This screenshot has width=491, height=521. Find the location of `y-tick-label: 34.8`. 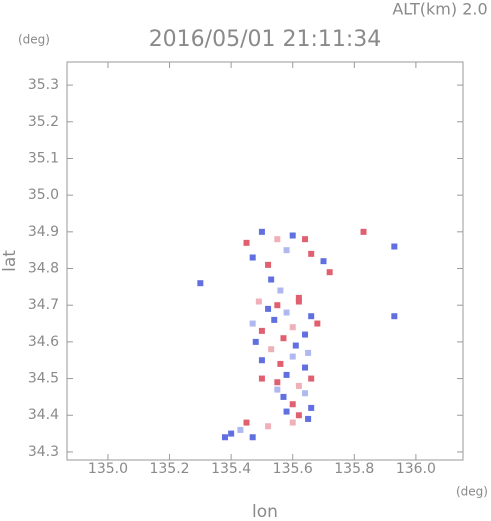

y-tick-label: 34.8 is located at coordinates (43, 269).